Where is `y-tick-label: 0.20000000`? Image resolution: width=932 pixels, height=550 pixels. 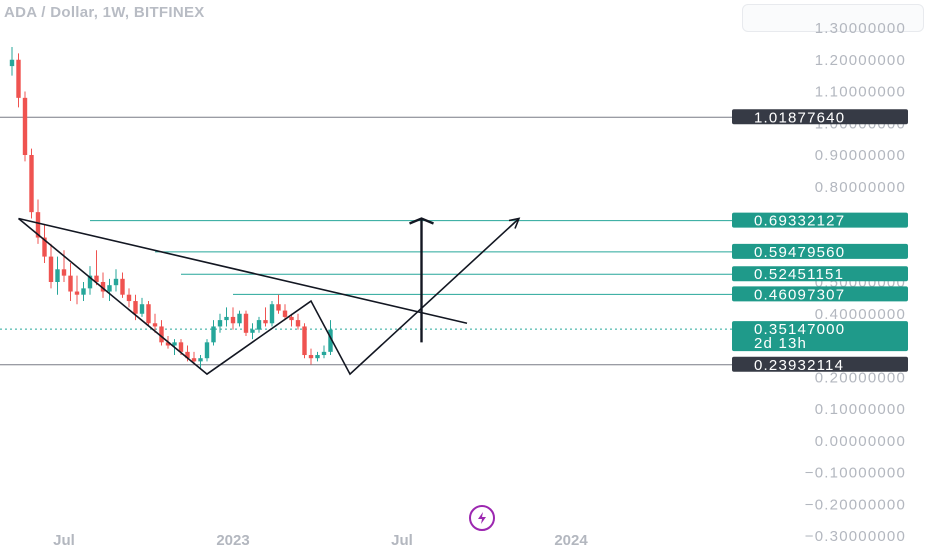
y-tick-label: 0.20000000 is located at coordinates (860, 377).